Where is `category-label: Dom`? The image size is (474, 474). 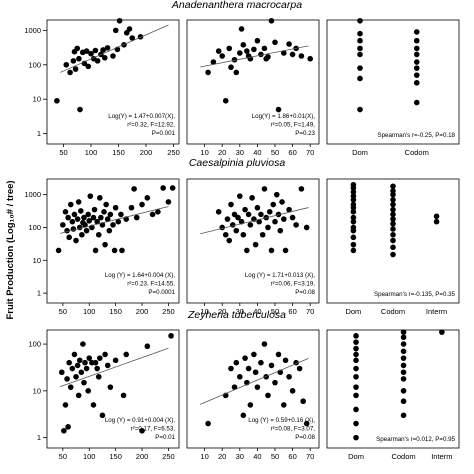
category-label: Dom is located at coordinates (356, 456).